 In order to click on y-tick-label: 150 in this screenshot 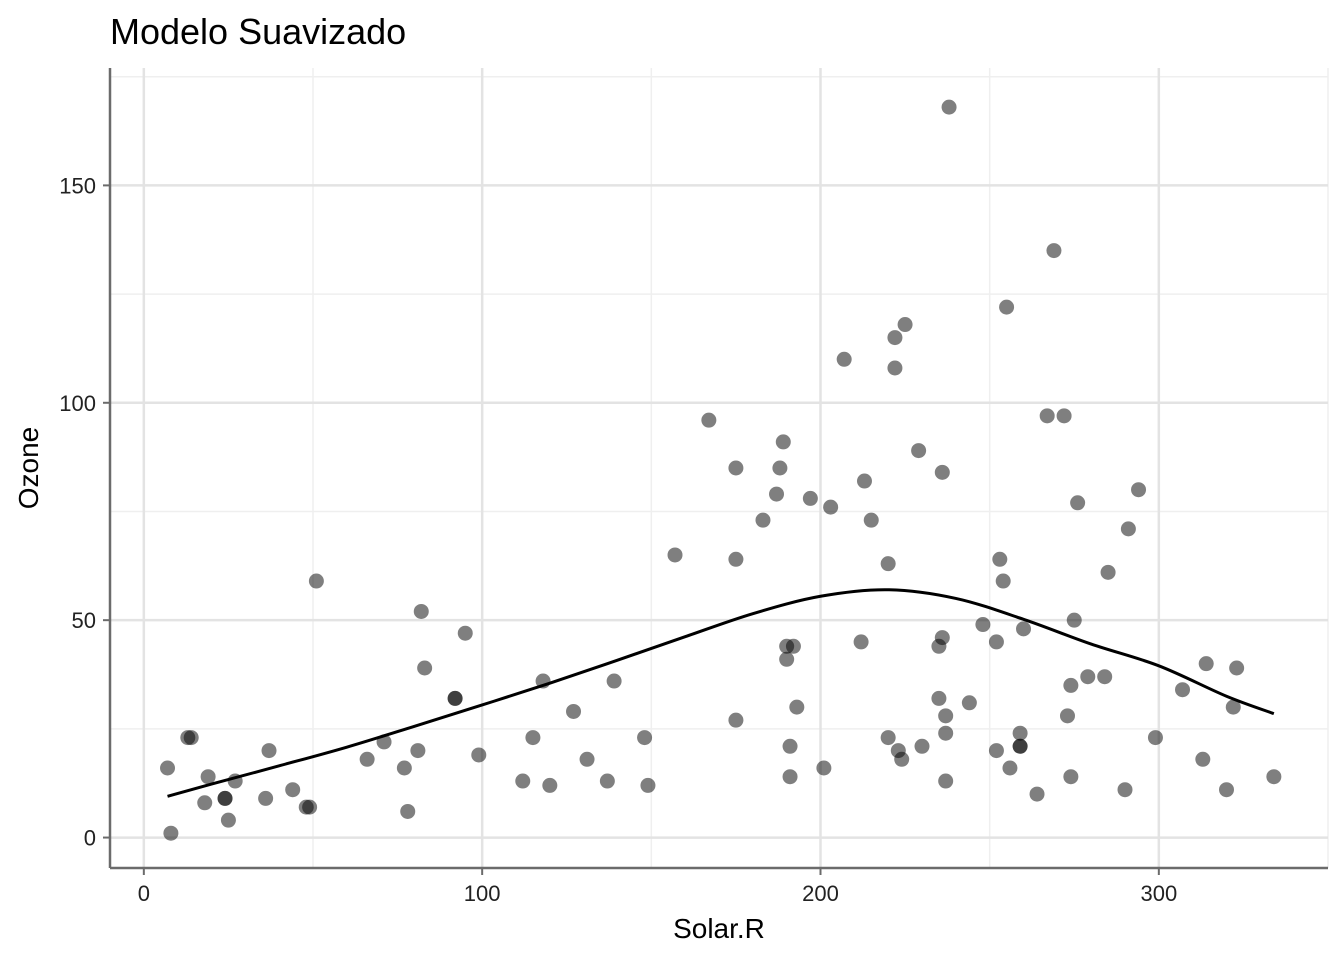, I will do `click(77, 185)`.